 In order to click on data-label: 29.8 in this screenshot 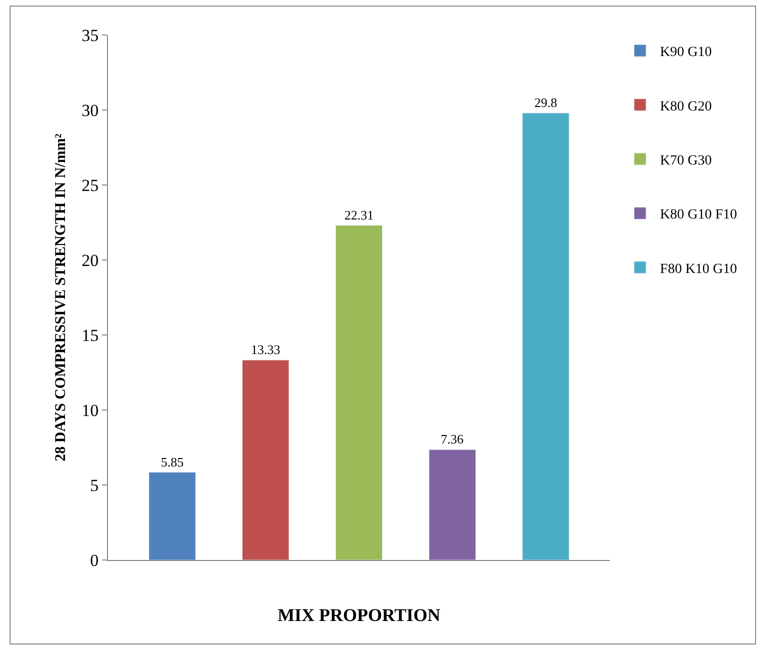, I will do `click(546, 102)`.